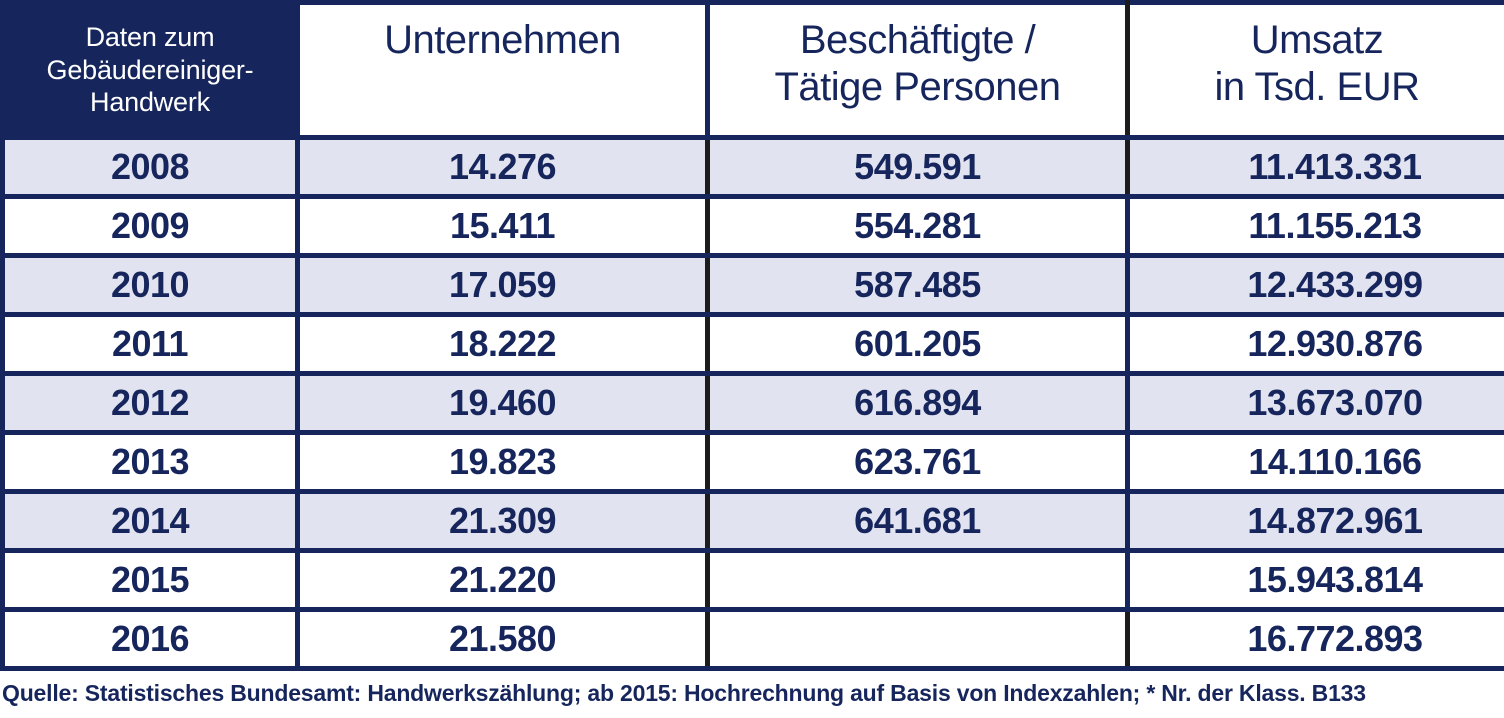 The height and width of the screenshot is (718, 1504). What do you see at coordinates (917, 70) in the screenshot?
I see `col-header-beschaeftigte: Beschäftigte / Tätige Personen` at bounding box center [917, 70].